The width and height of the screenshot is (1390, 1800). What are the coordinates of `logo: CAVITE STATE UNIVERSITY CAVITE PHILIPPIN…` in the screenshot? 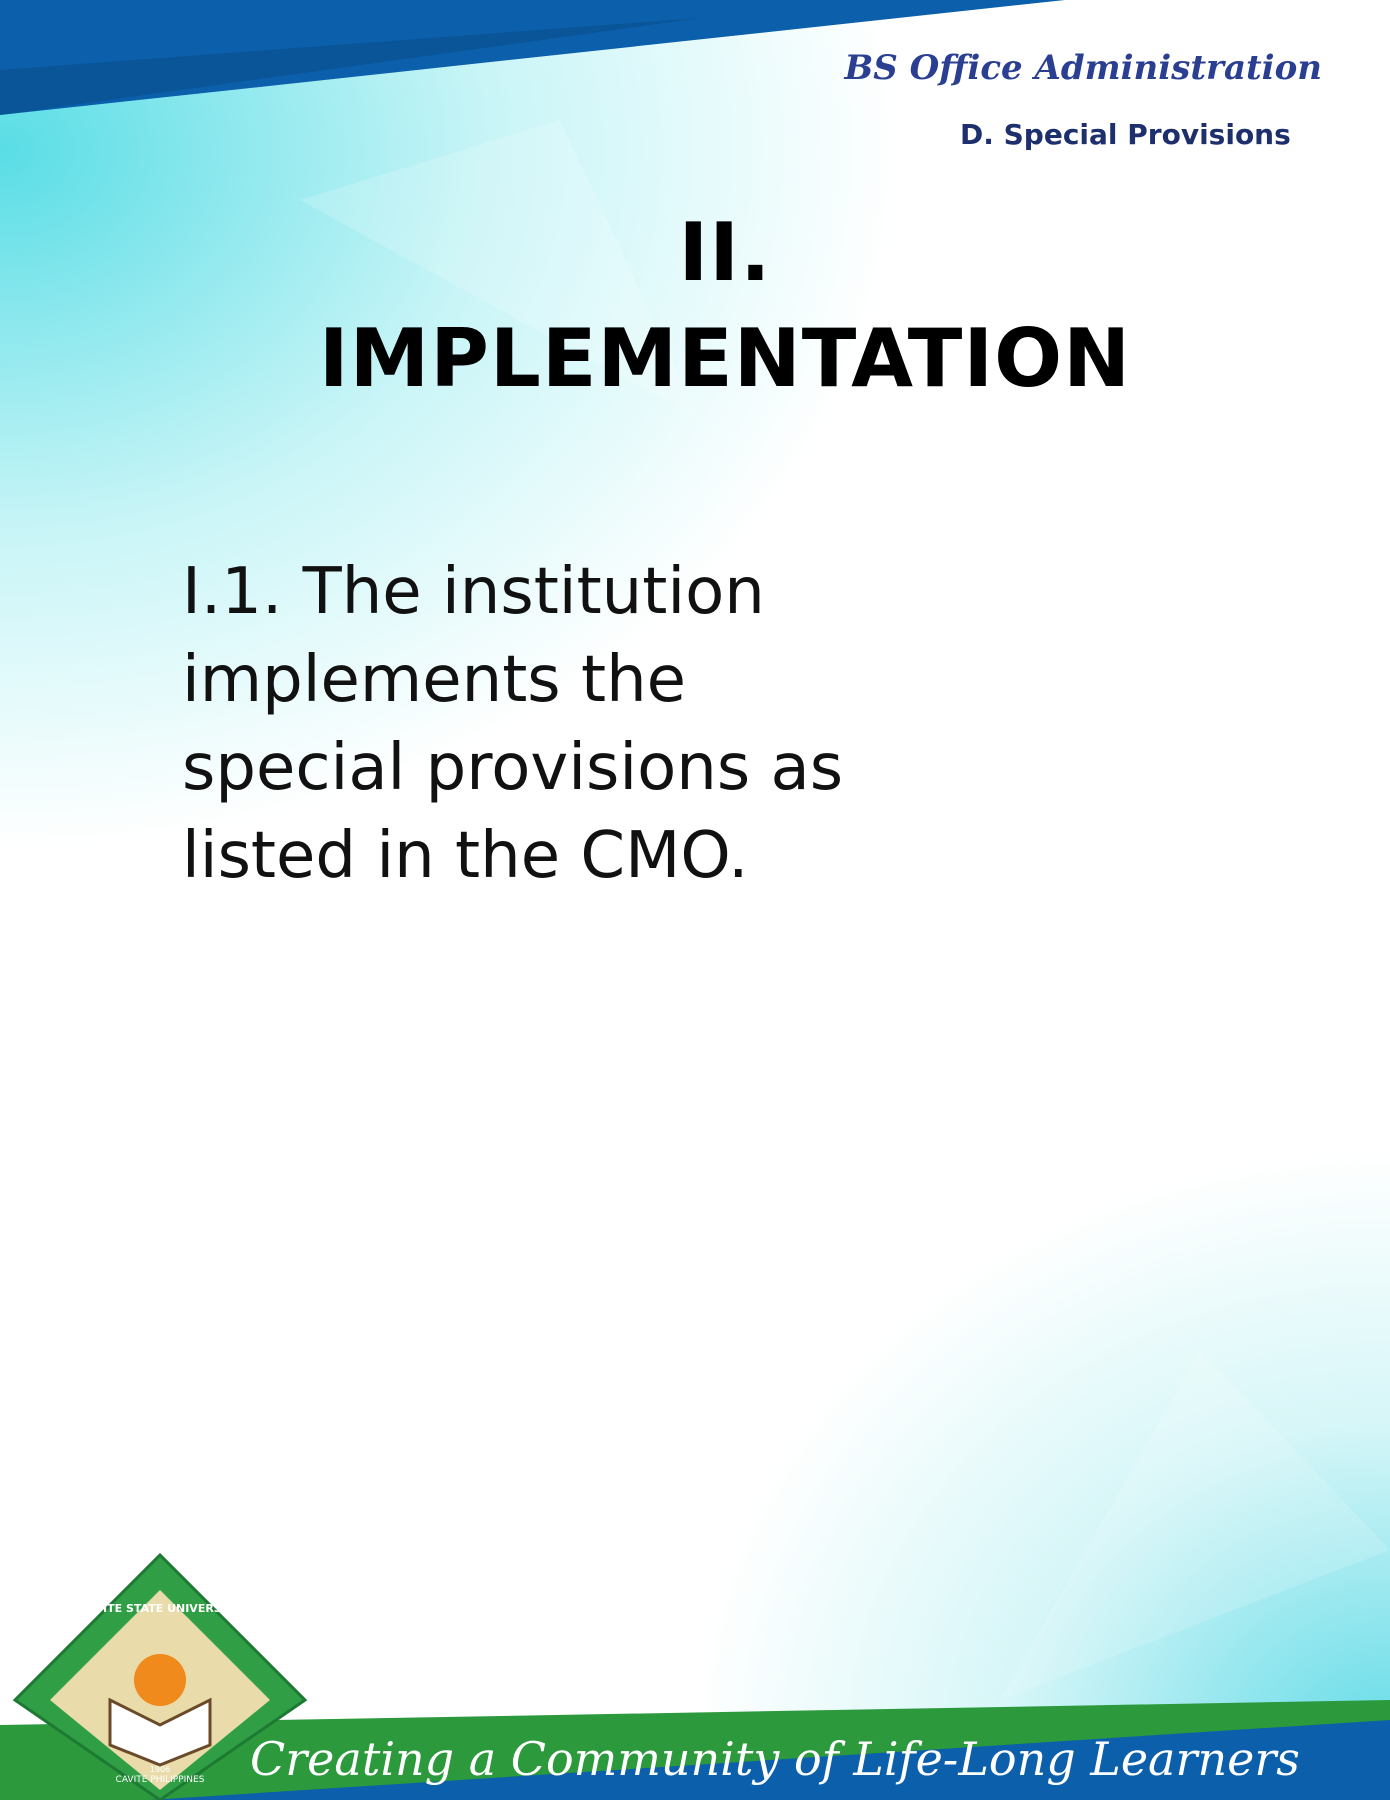 It's located at (160, 1676).